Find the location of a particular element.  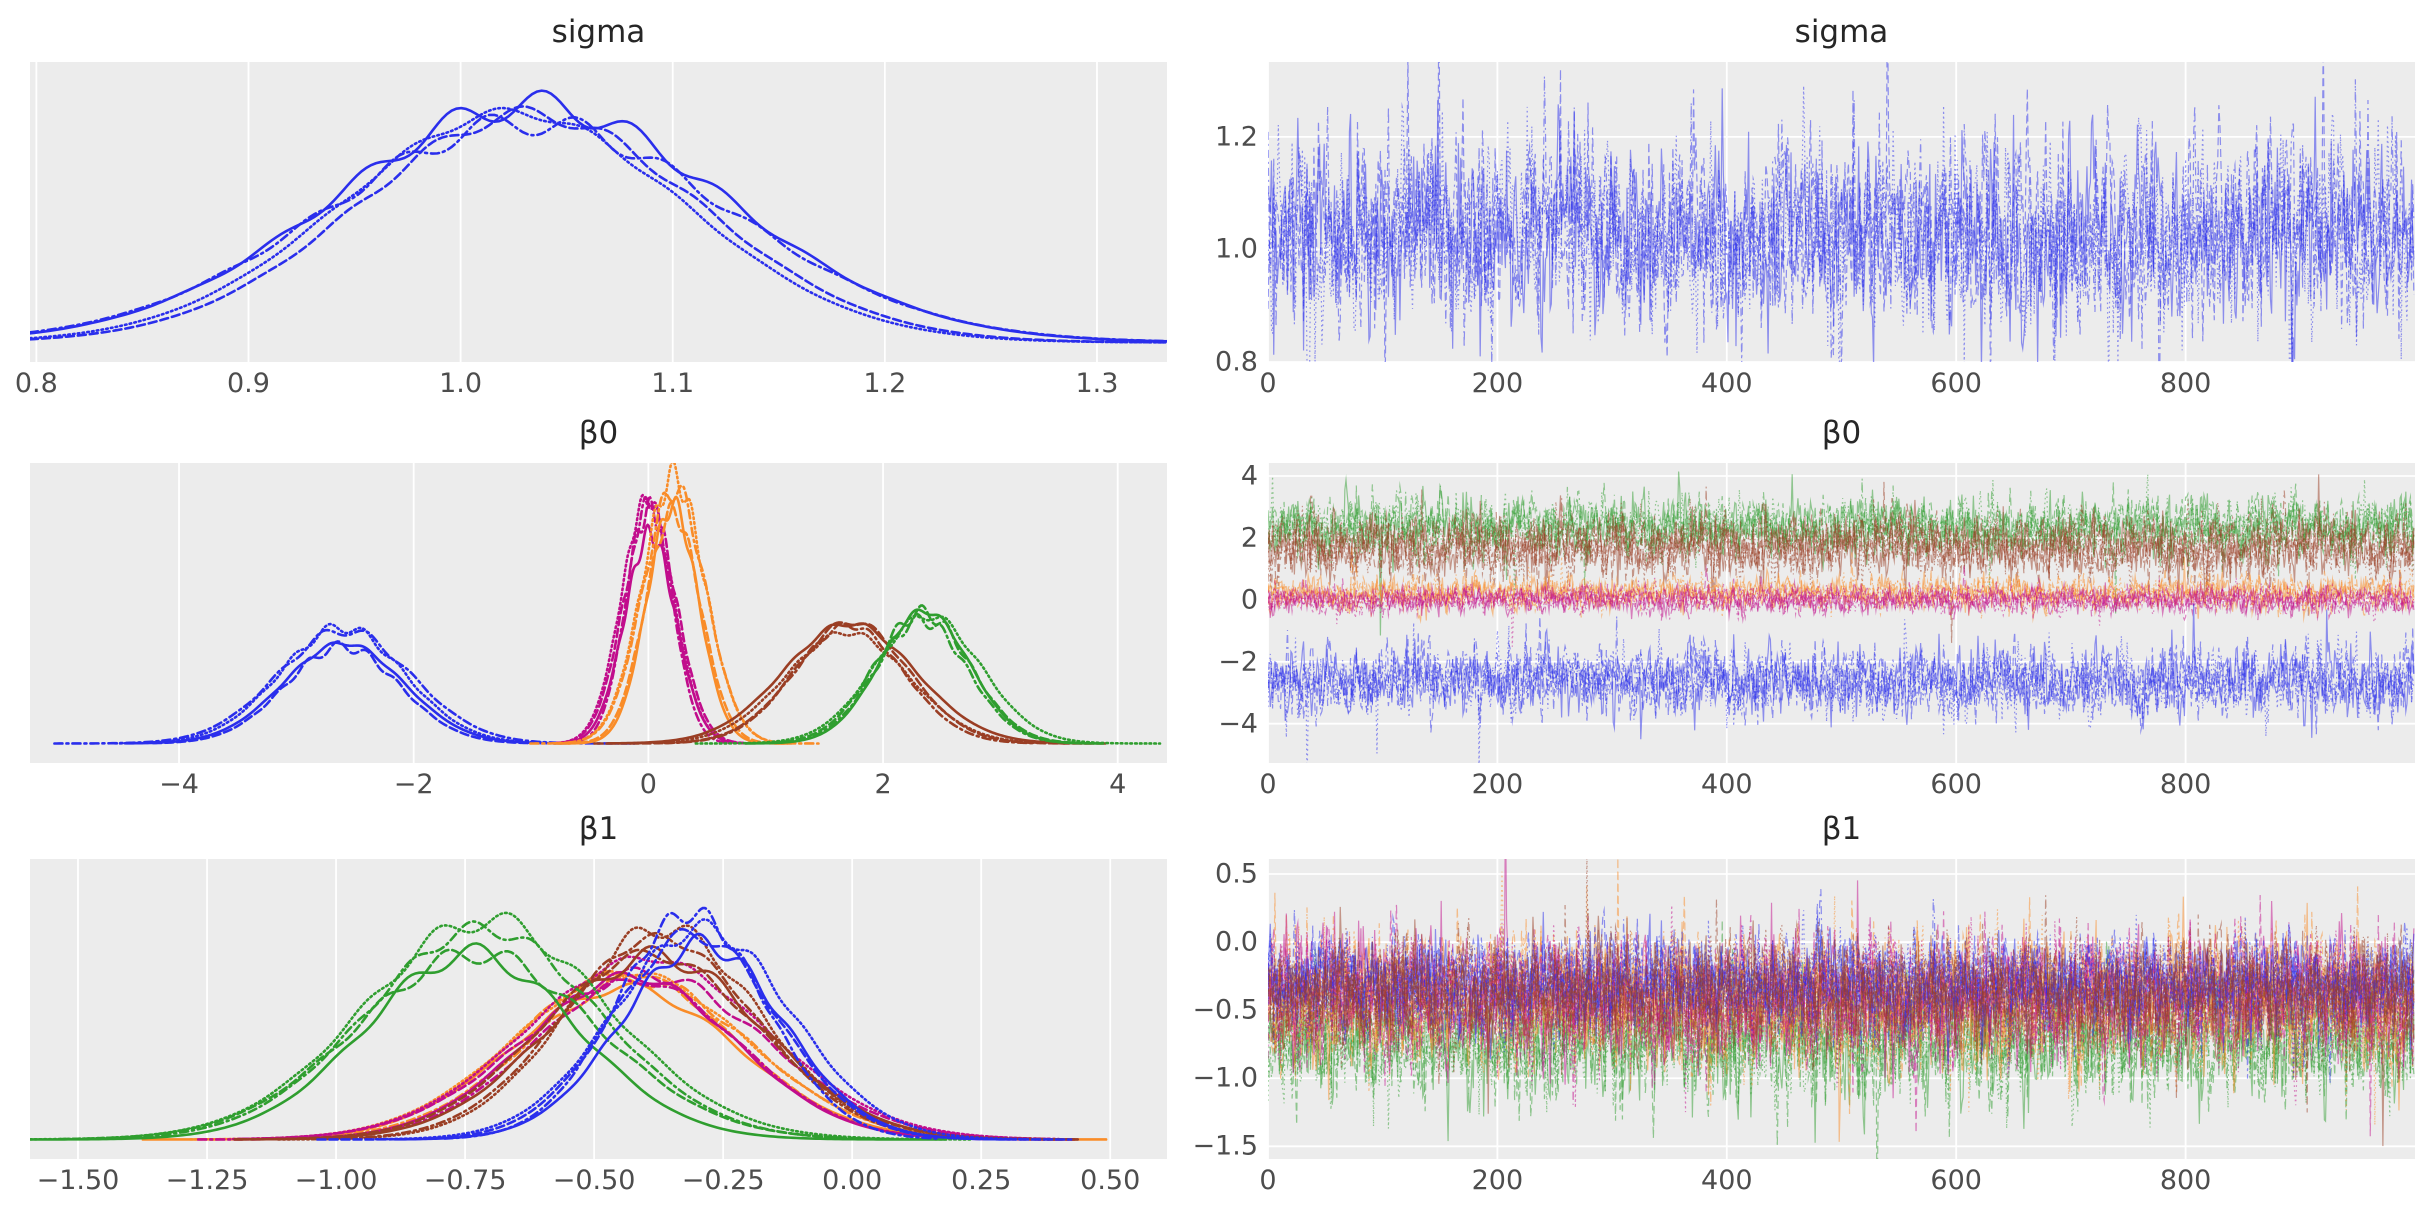

tick-label: −0.5 is located at coordinates (1225, 1010).